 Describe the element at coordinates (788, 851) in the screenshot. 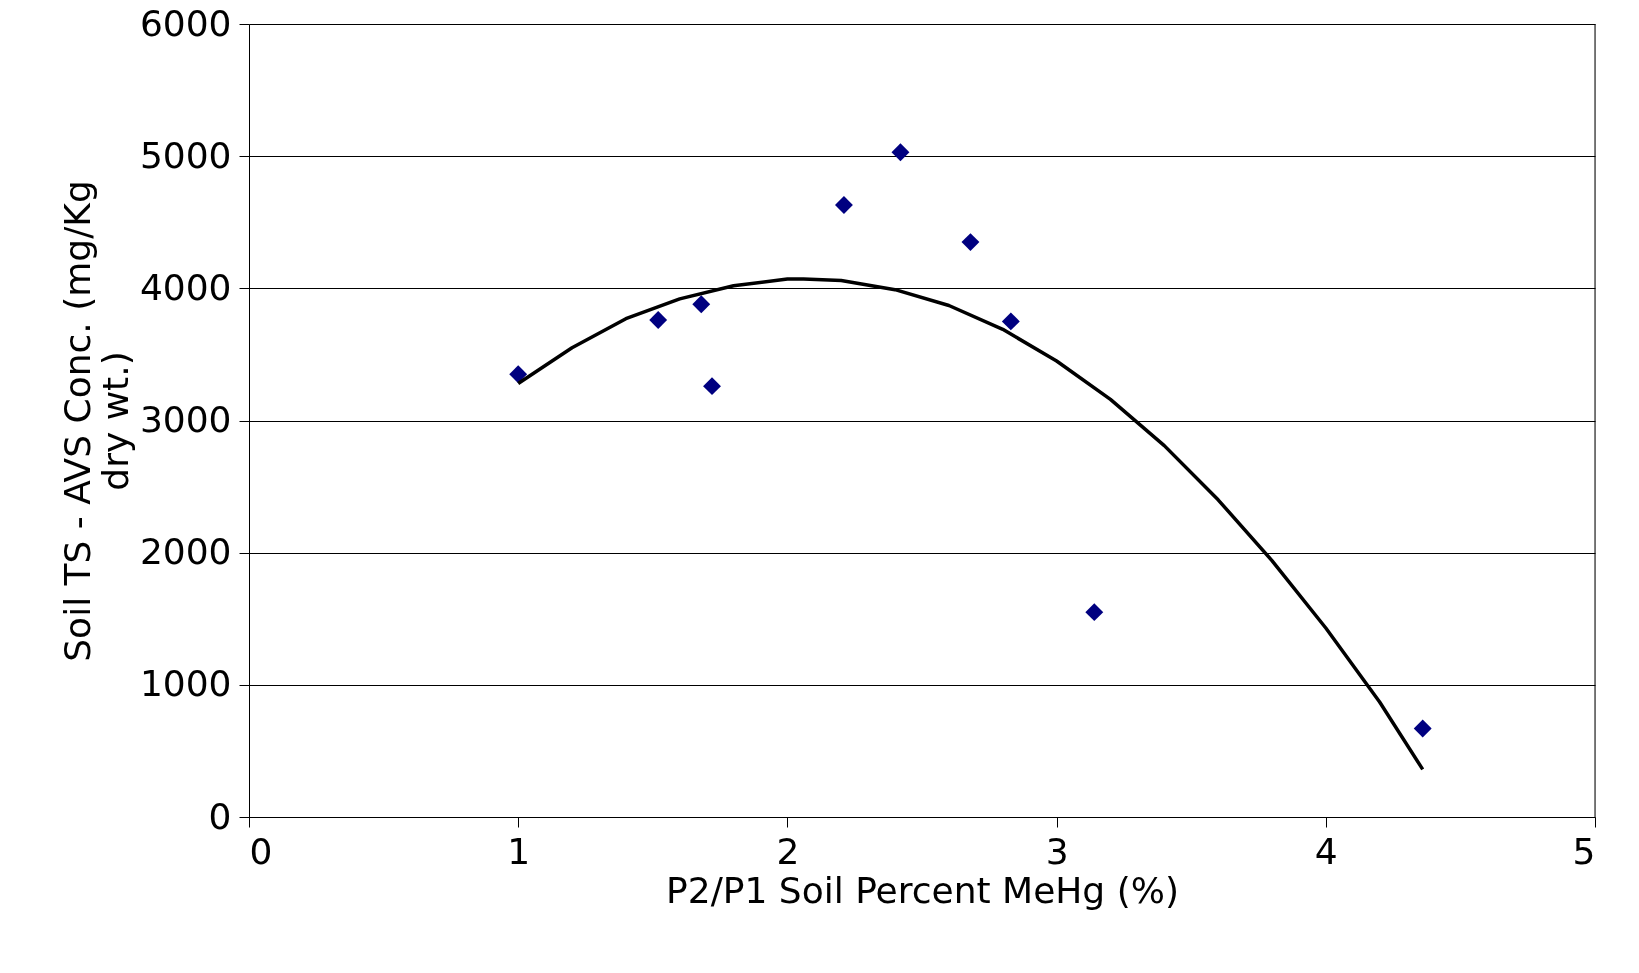

I see `x-tick-label: 2` at that location.